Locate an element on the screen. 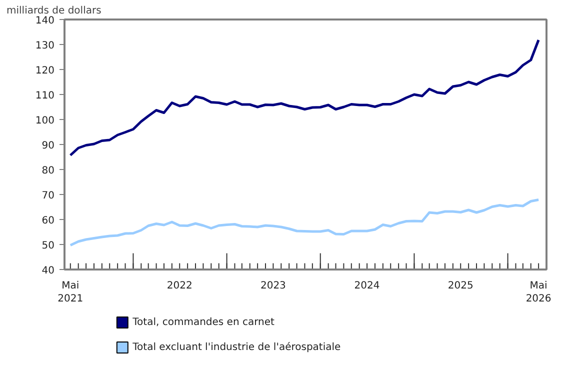 This screenshot has height=385, width=580. x-tick-label: Mai 2026 is located at coordinates (539, 292).